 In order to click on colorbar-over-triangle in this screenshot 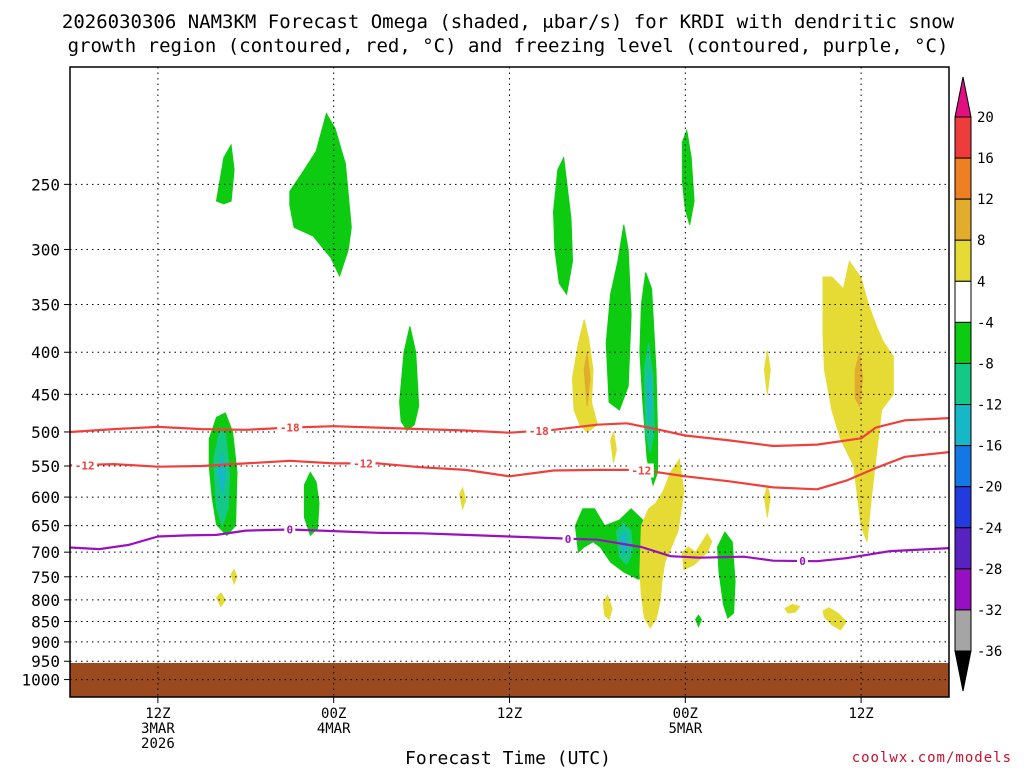, I will do `click(963, 97)`.